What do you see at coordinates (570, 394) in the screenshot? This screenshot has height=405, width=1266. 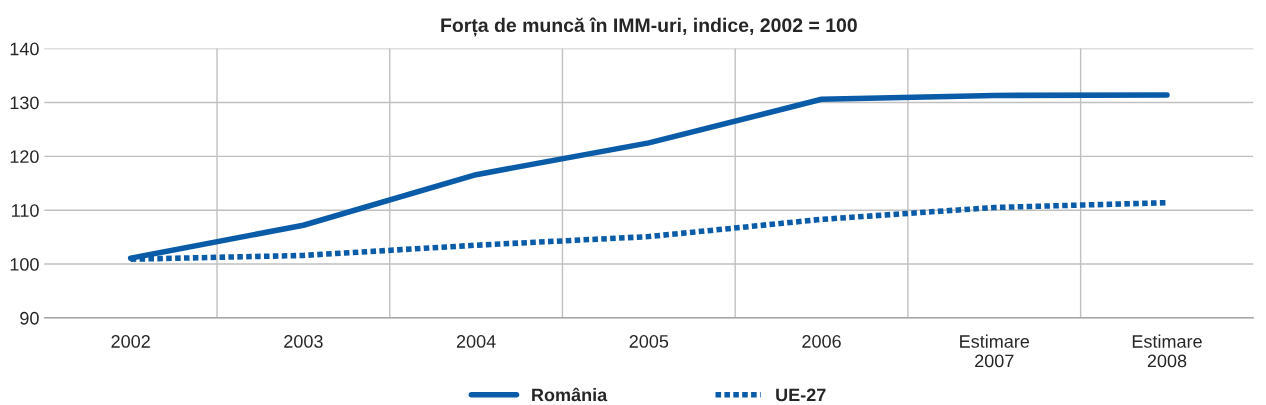 I see `legend-label: România` at bounding box center [570, 394].